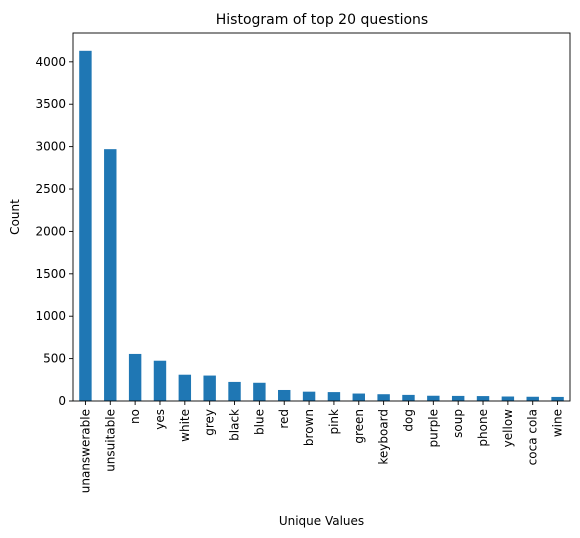 The width and height of the screenshot is (580, 538). I want to click on bar-brown, so click(309, 396).